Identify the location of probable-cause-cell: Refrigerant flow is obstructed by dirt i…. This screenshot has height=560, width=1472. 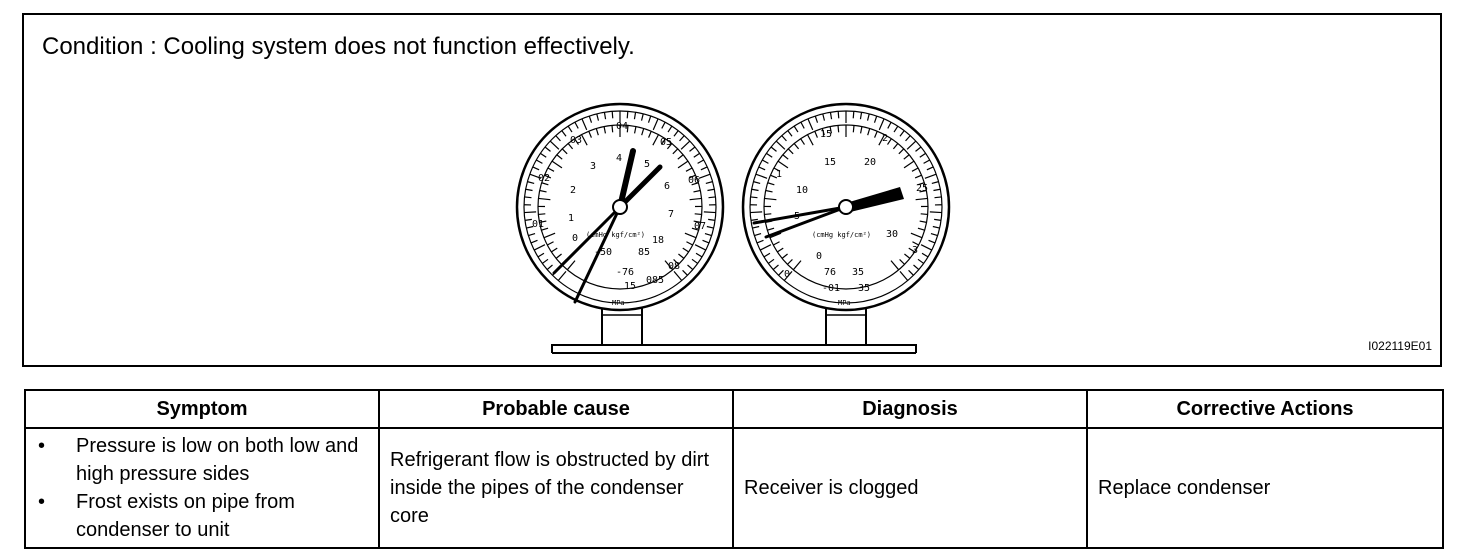
(556, 488).